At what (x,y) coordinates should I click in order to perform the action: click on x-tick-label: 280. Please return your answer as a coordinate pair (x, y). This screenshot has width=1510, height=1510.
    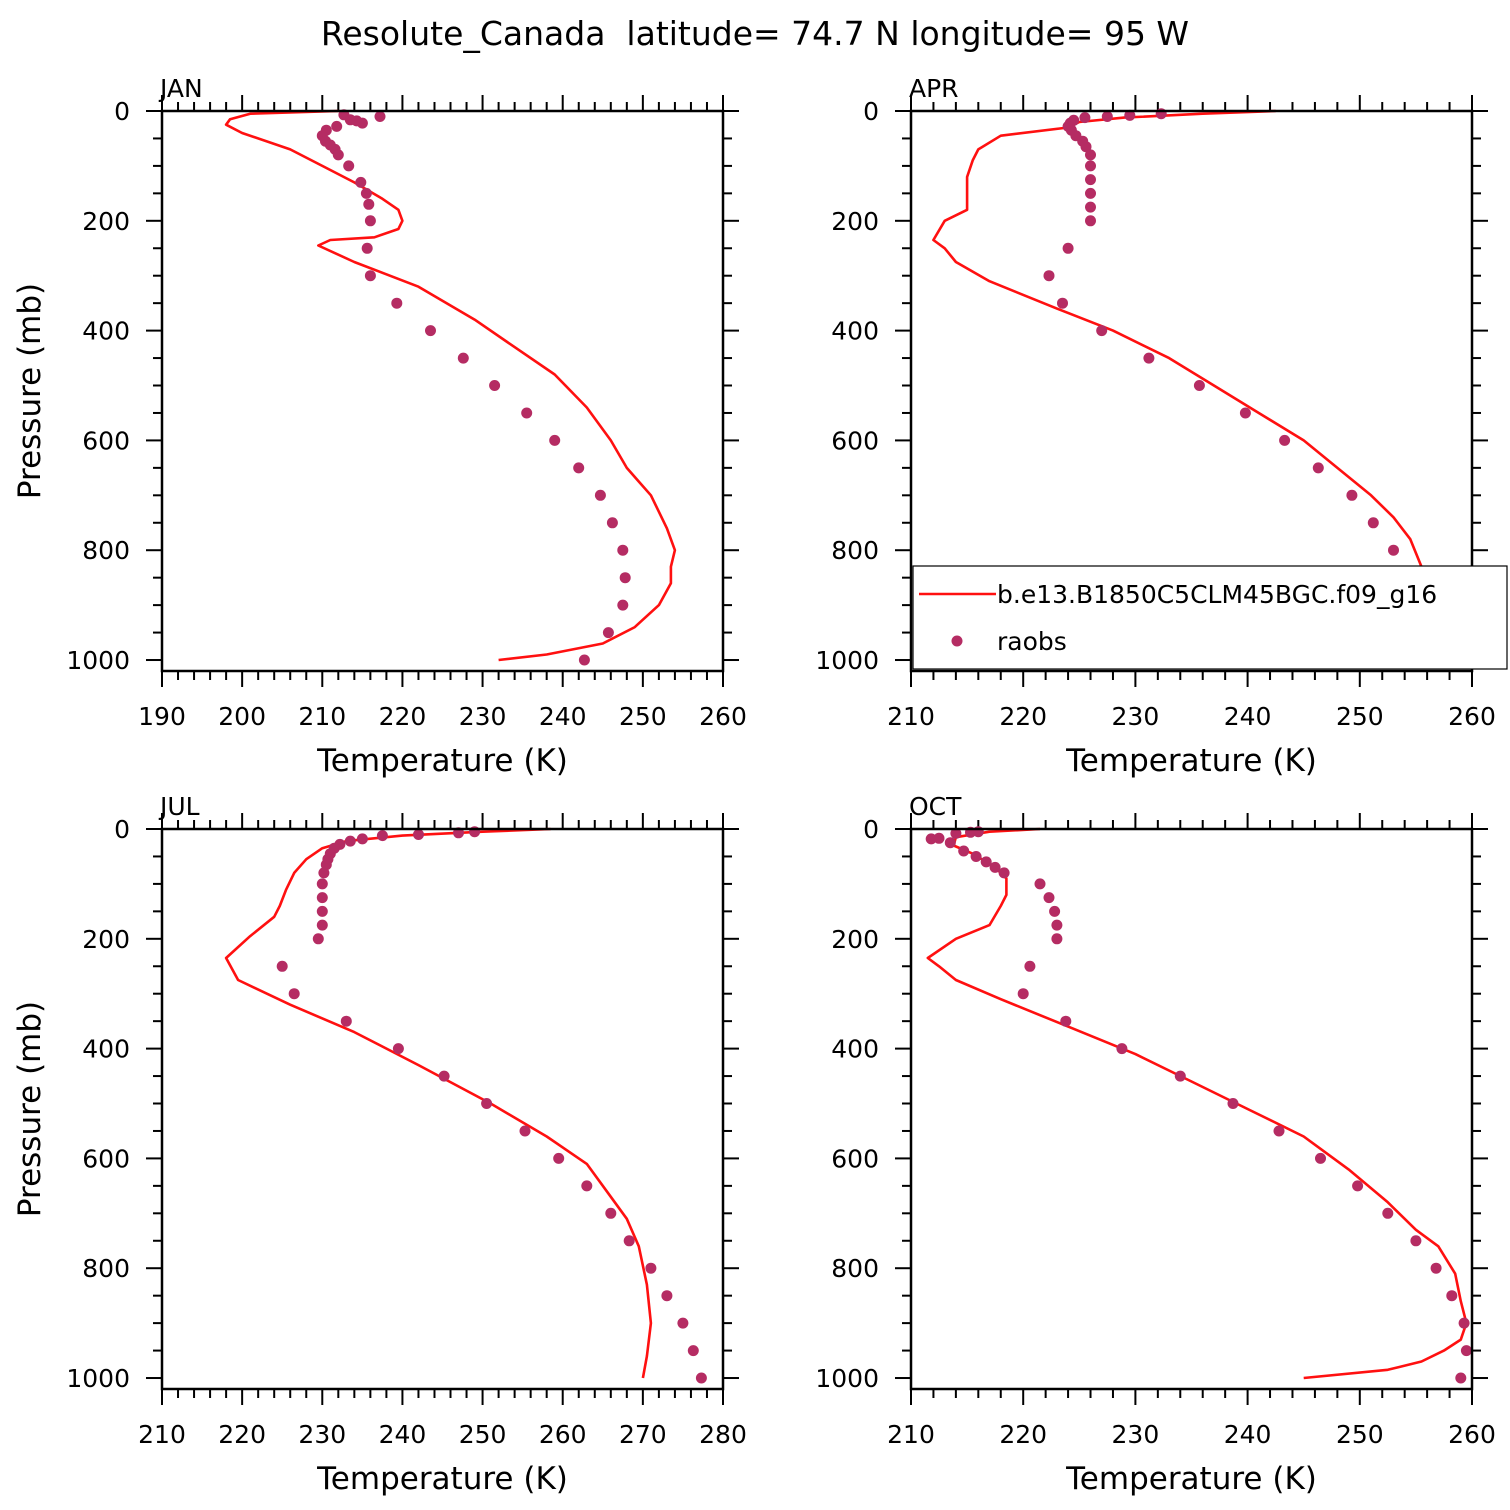
    Looking at the image, I should click on (723, 1434).